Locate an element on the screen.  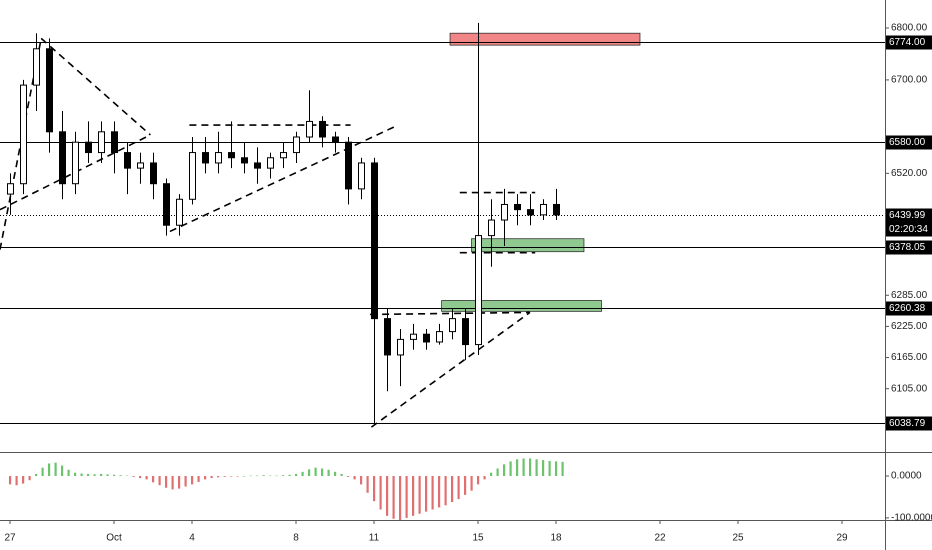
y-tick-label: 6700.00 is located at coordinates (909, 80).